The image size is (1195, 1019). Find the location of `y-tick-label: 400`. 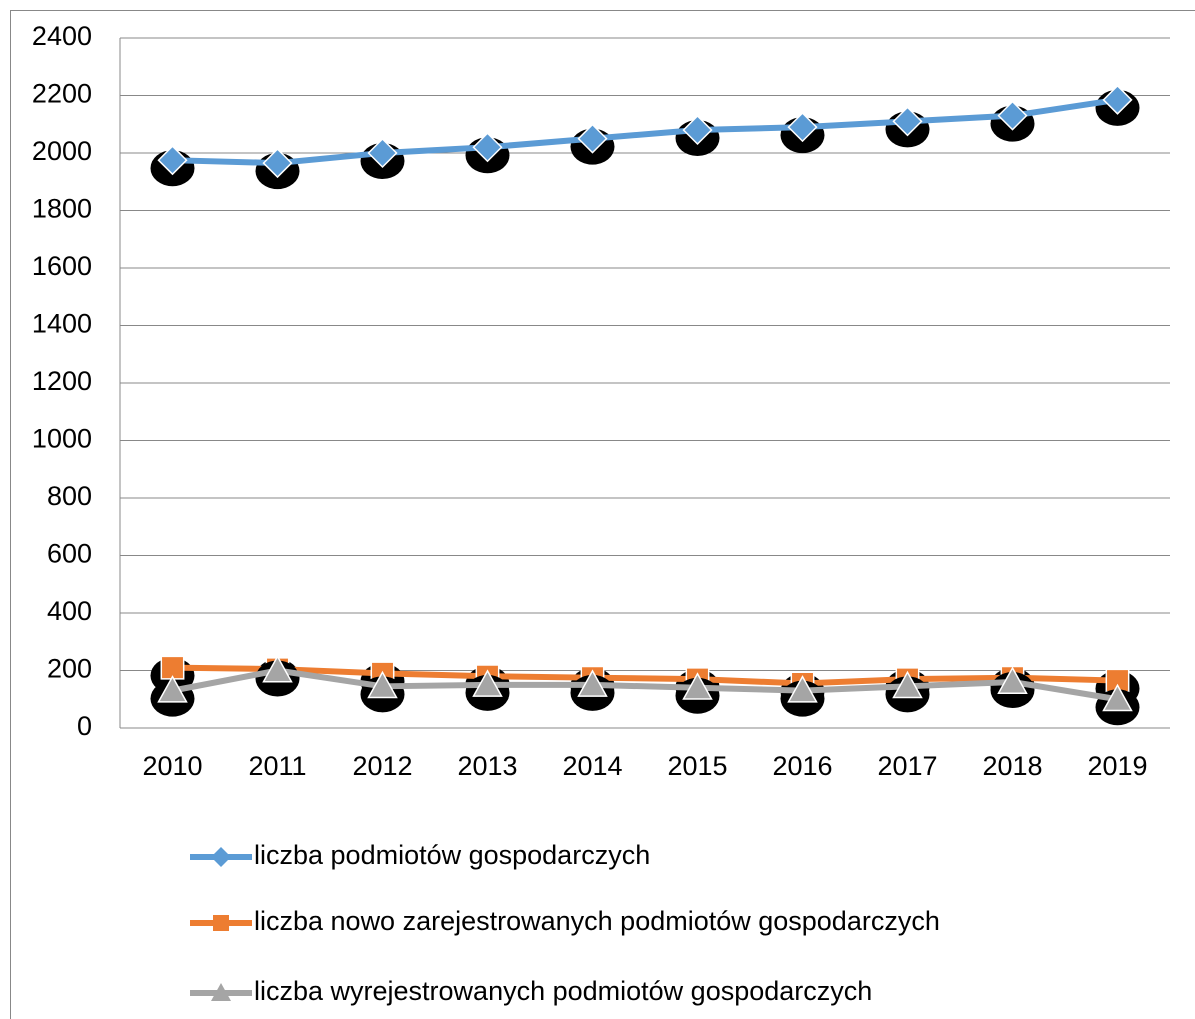

y-tick-label: 400 is located at coordinates (69, 611).